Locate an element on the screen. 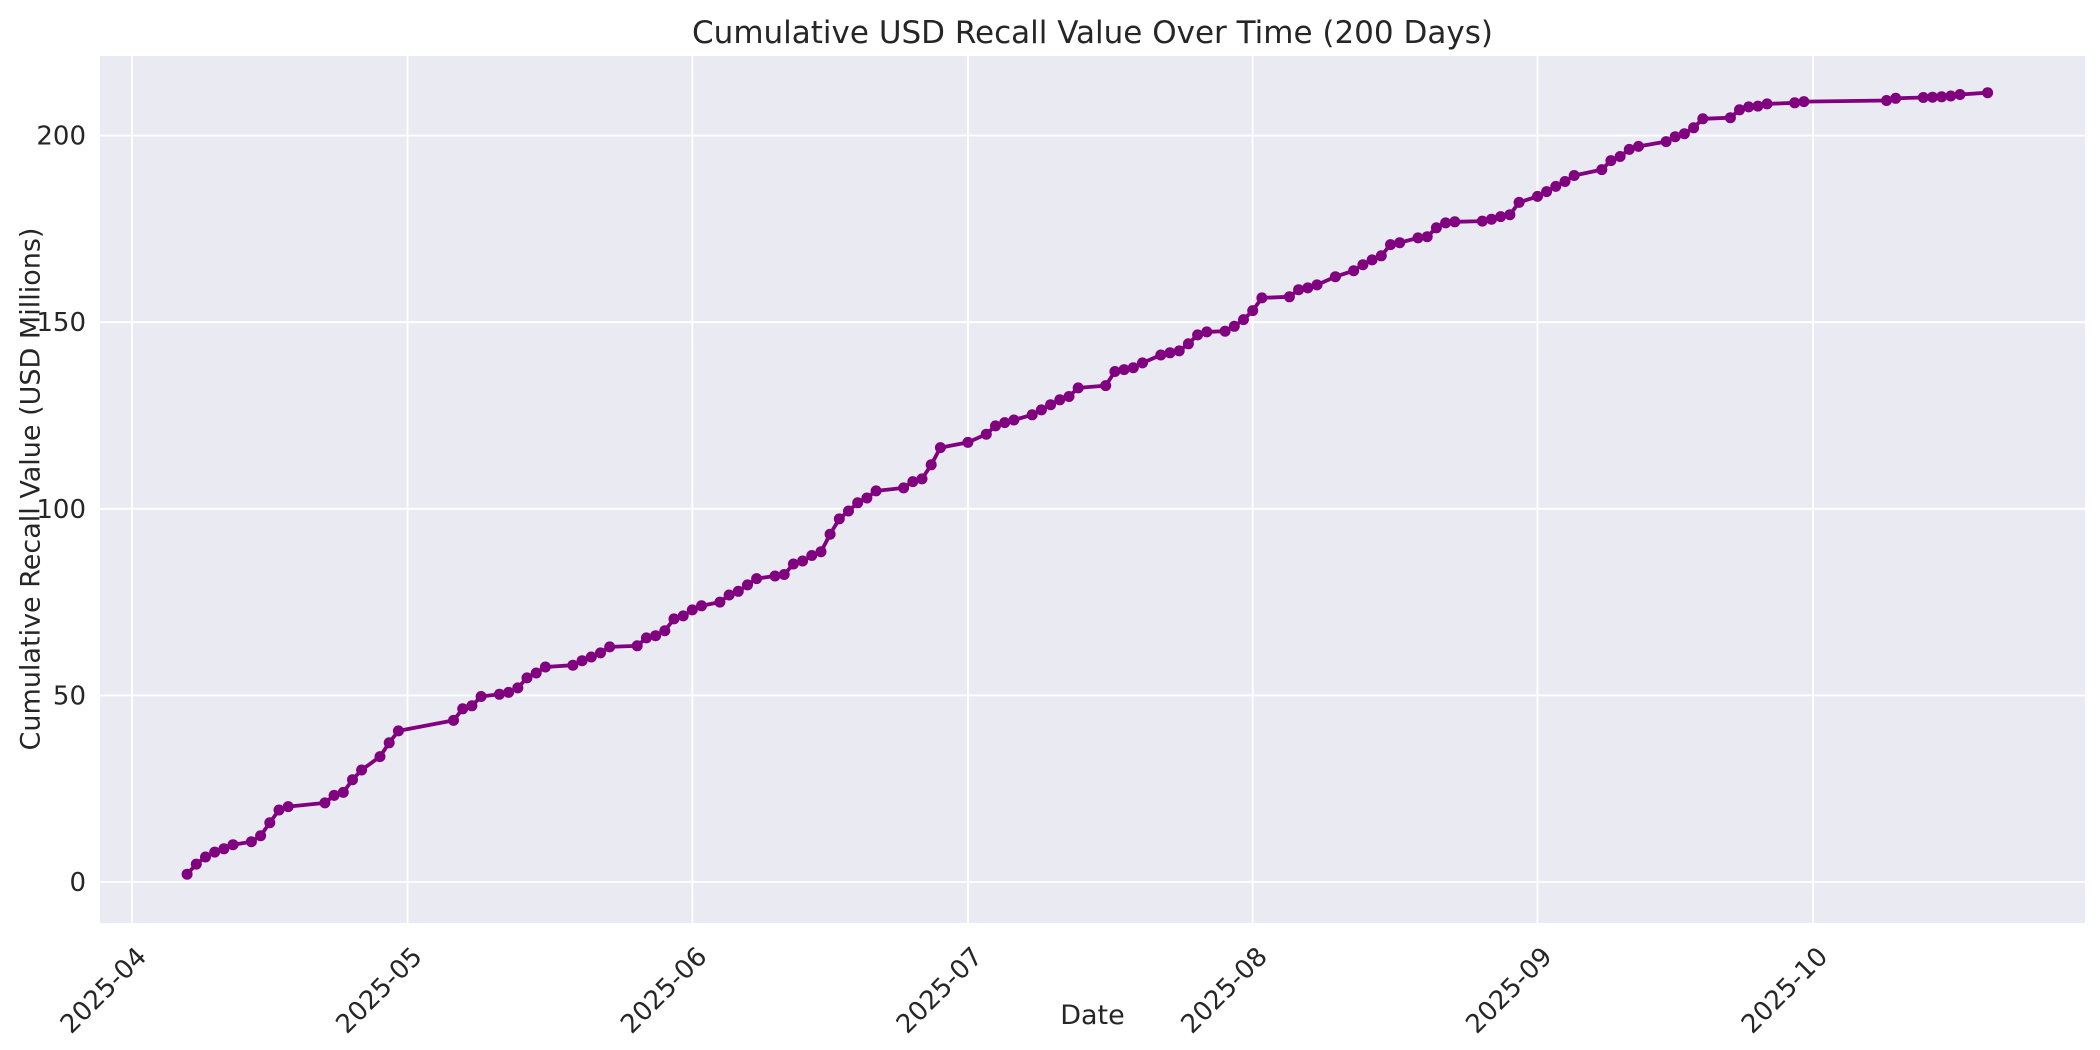 The width and height of the screenshot is (2100, 1050). y-tick-label: 150 is located at coordinates (61, 323).